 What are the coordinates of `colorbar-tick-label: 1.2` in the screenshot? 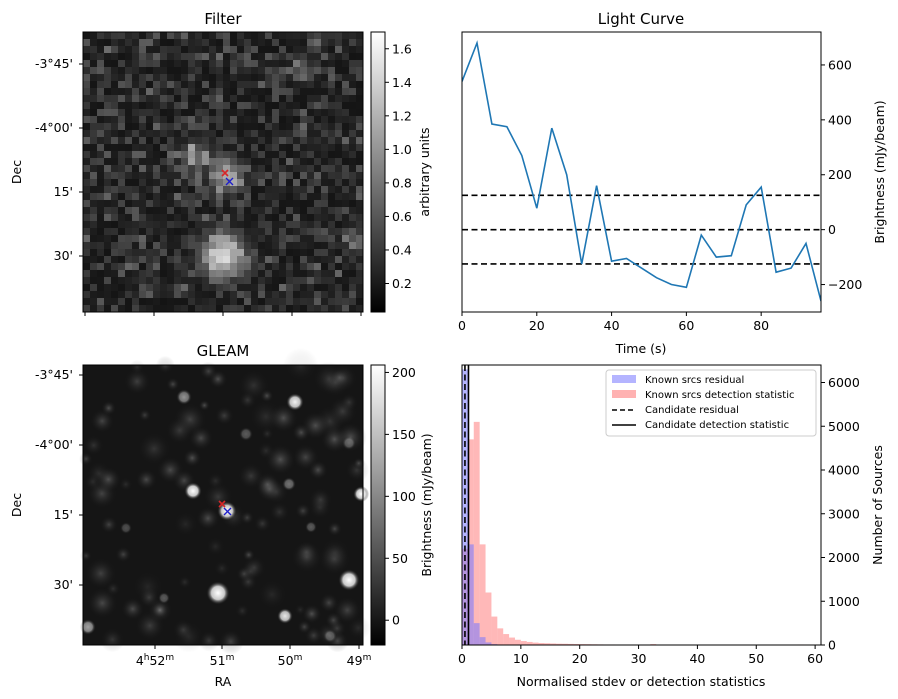 It's located at (402, 115).